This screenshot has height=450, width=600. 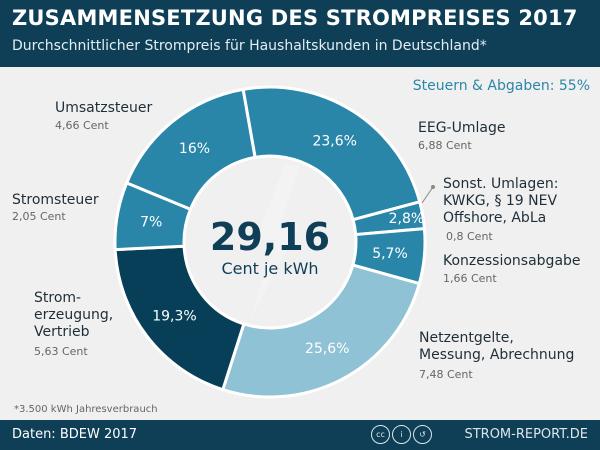 What do you see at coordinates (295, 18) in the screenshot?
I see `chart-title: ZUSAMMENSETZUNG DES STROMPREISES 2017` at bounding box center [295, 18].